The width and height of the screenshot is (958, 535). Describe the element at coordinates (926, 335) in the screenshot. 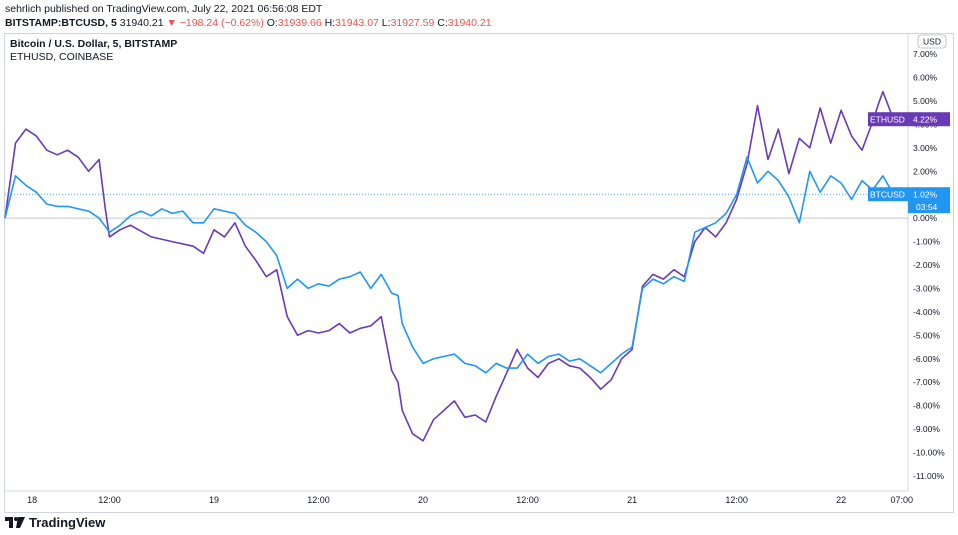

I see `y-tick-label: -5.00%` at that location.